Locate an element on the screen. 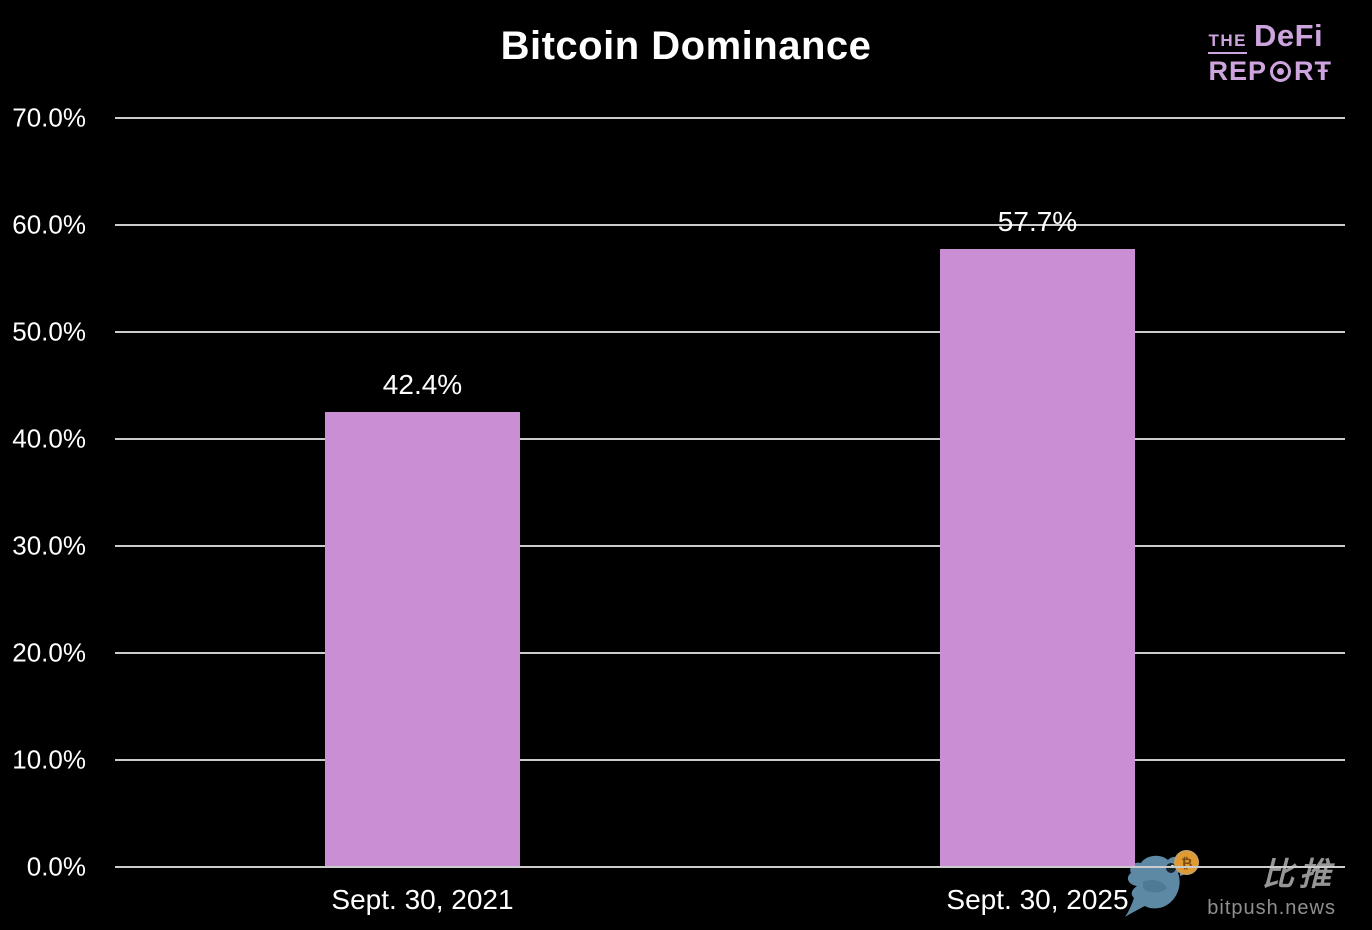 The image size is (1372, 930). bullseye-dot is located at coordinates (1280, 71).